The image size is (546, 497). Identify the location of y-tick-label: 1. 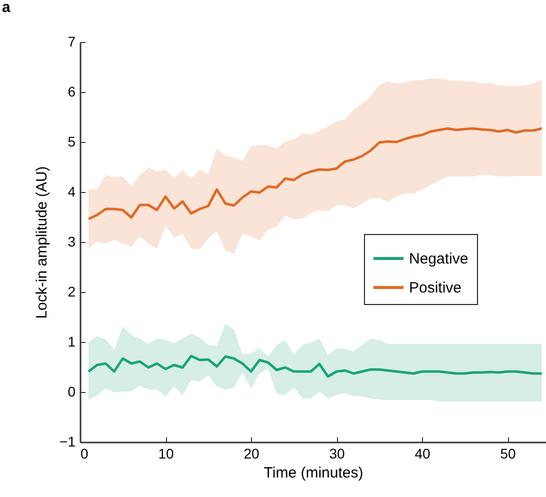
(72, 342).